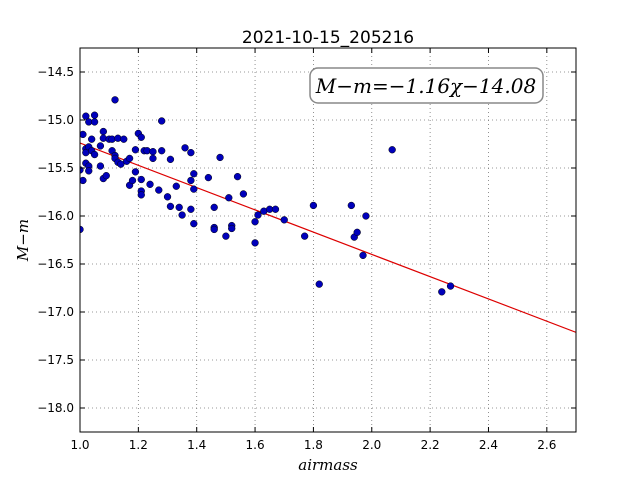 This screenshot has width=640, height=484. I want to click on x-tick-label: 2.4, so click(488, 445).